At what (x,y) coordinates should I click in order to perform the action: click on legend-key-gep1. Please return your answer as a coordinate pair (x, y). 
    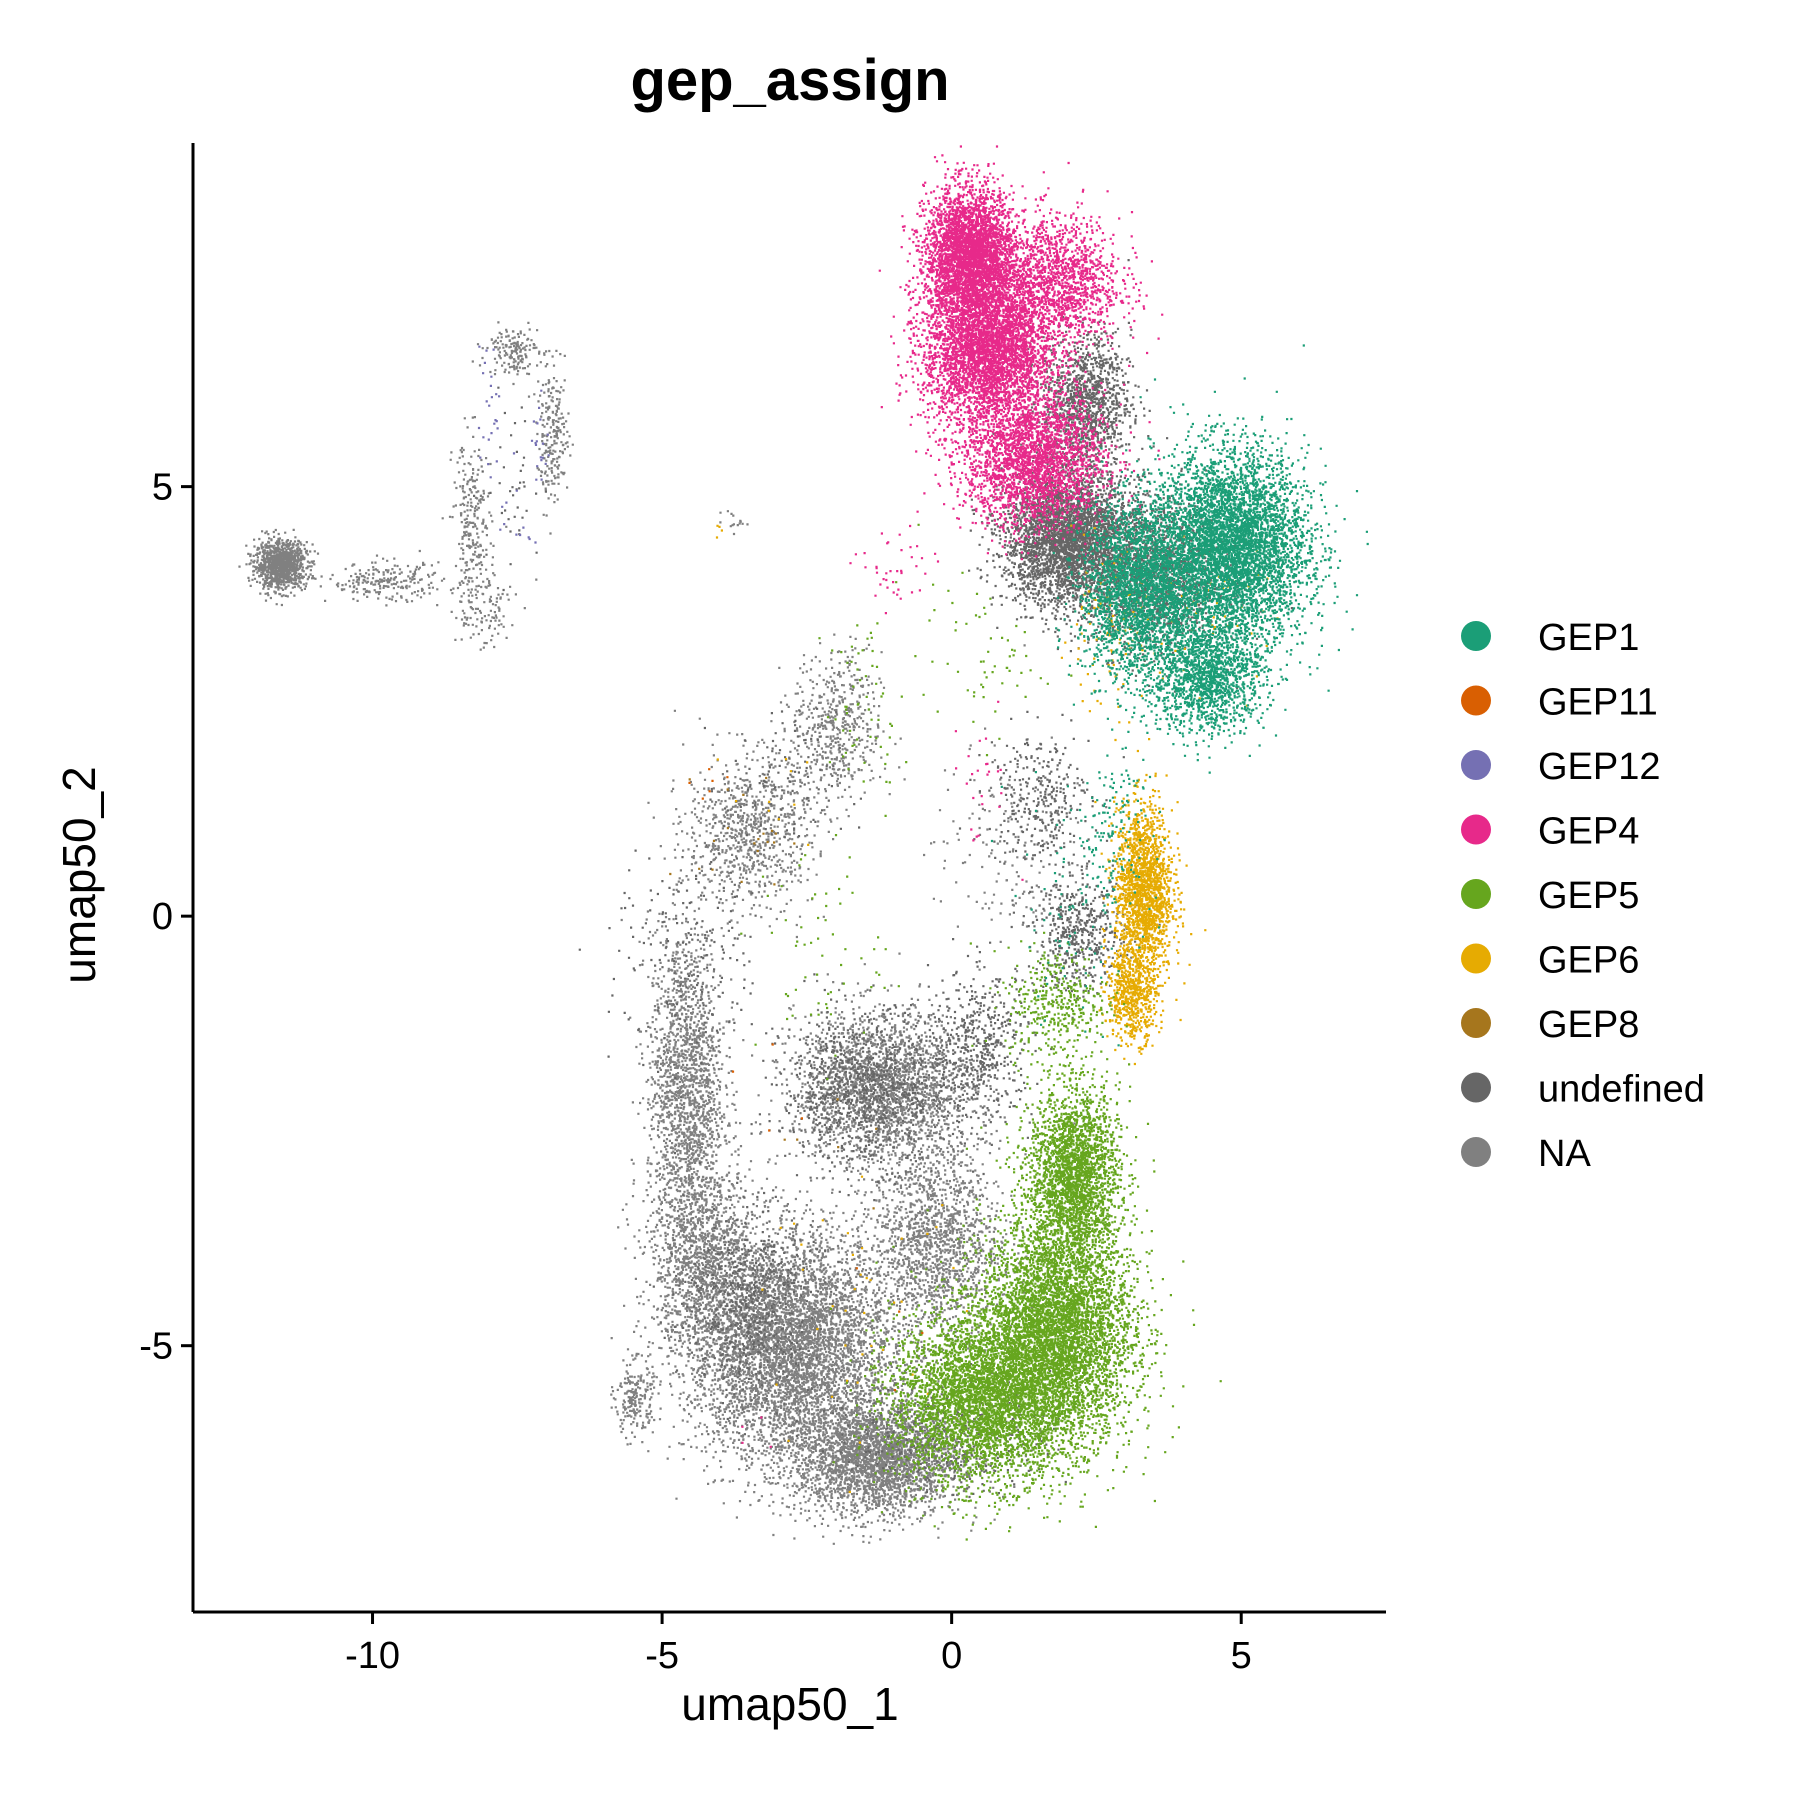
    Looking at the image, I should click on (1476, 636).